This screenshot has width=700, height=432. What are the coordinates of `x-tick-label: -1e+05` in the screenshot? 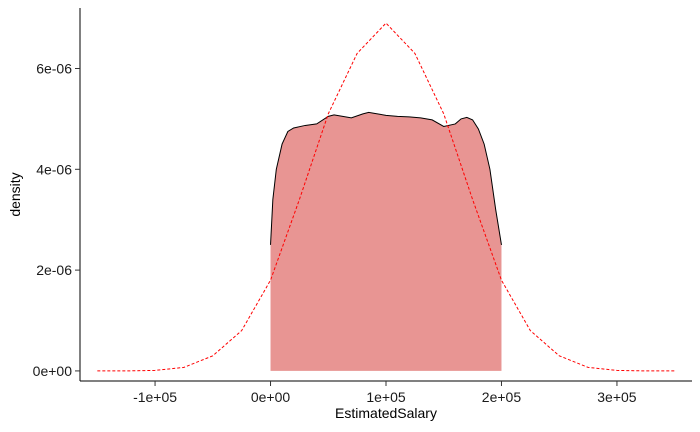 It's located at (155, 397).